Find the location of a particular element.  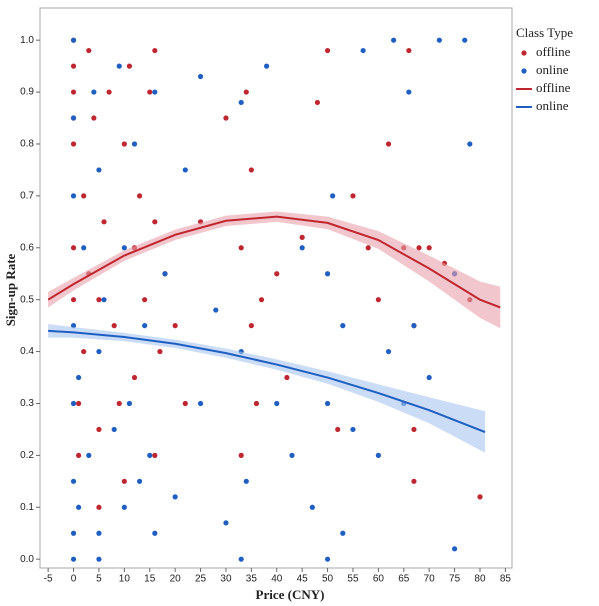

x-tick-label: 60 is located at coordinates (379, 579).